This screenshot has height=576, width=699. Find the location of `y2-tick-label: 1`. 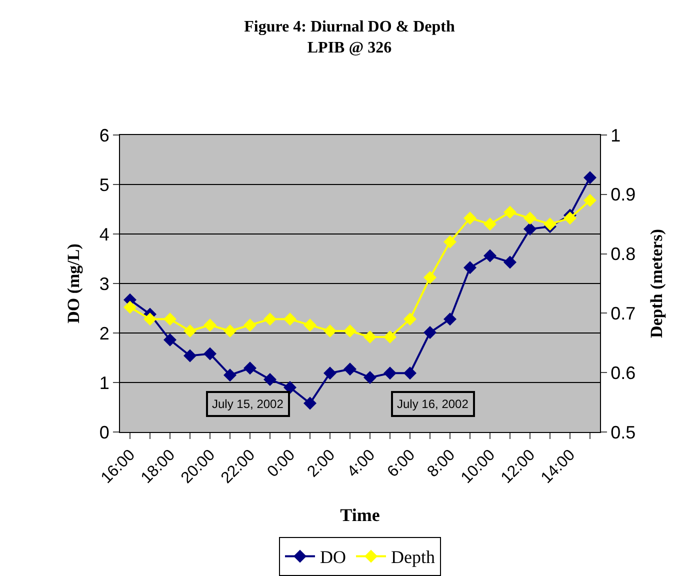

y2-tick-label: 1 is located at coordinates (615, 135).